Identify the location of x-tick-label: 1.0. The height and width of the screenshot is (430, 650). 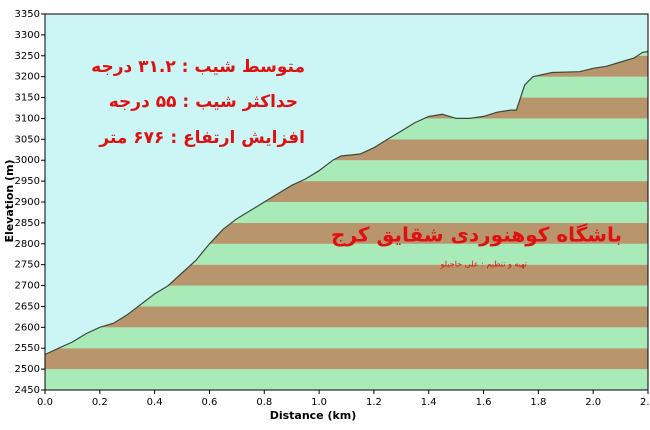
(319, 402).